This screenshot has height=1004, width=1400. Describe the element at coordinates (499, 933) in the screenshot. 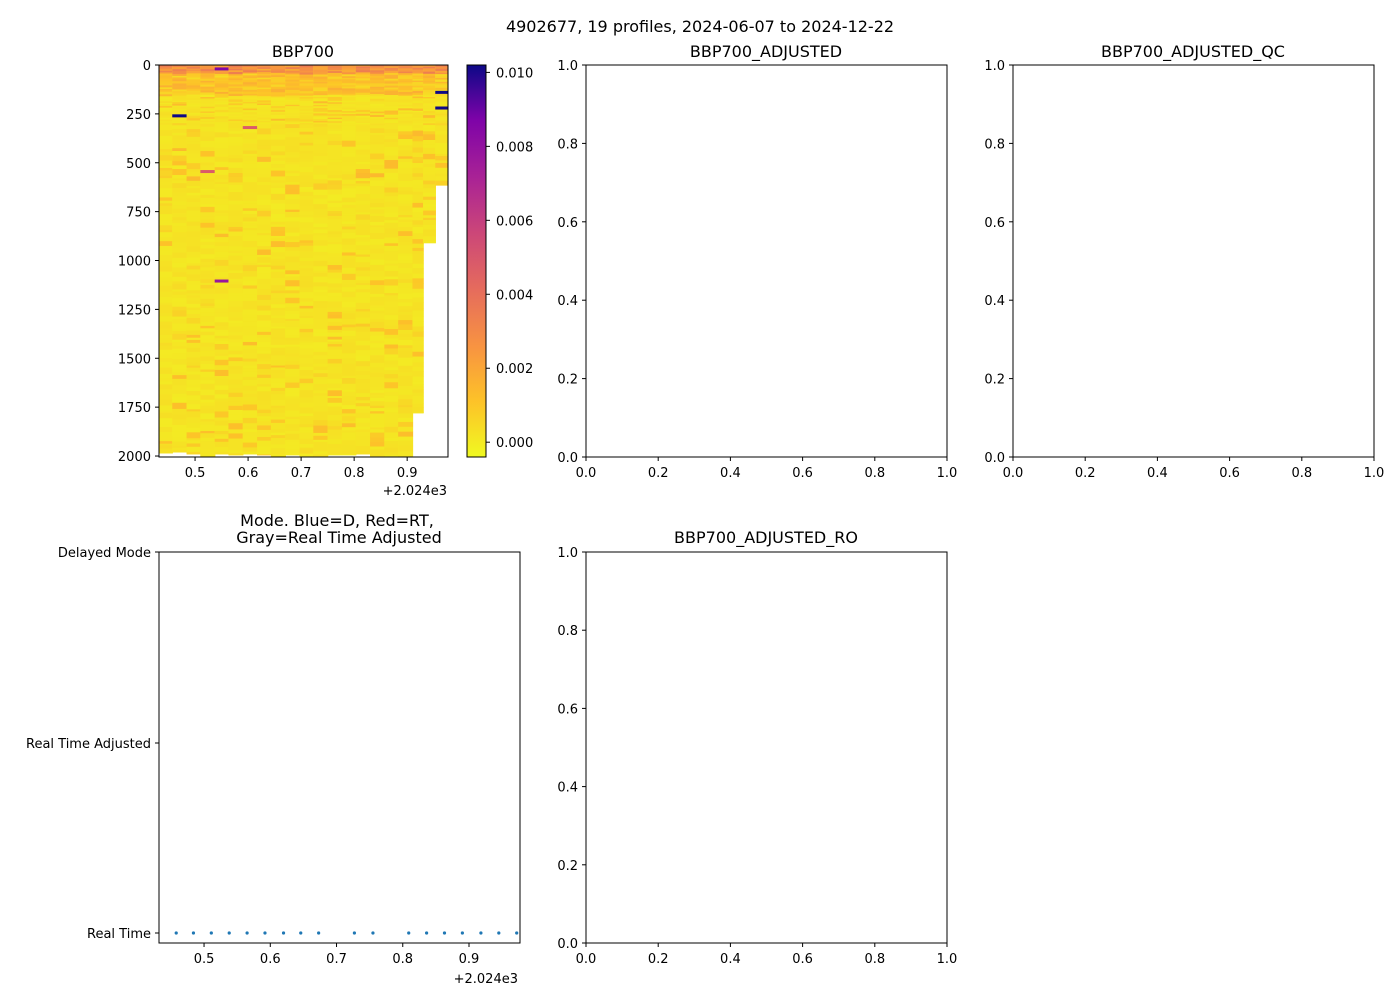

I see `mode-point` at that location.